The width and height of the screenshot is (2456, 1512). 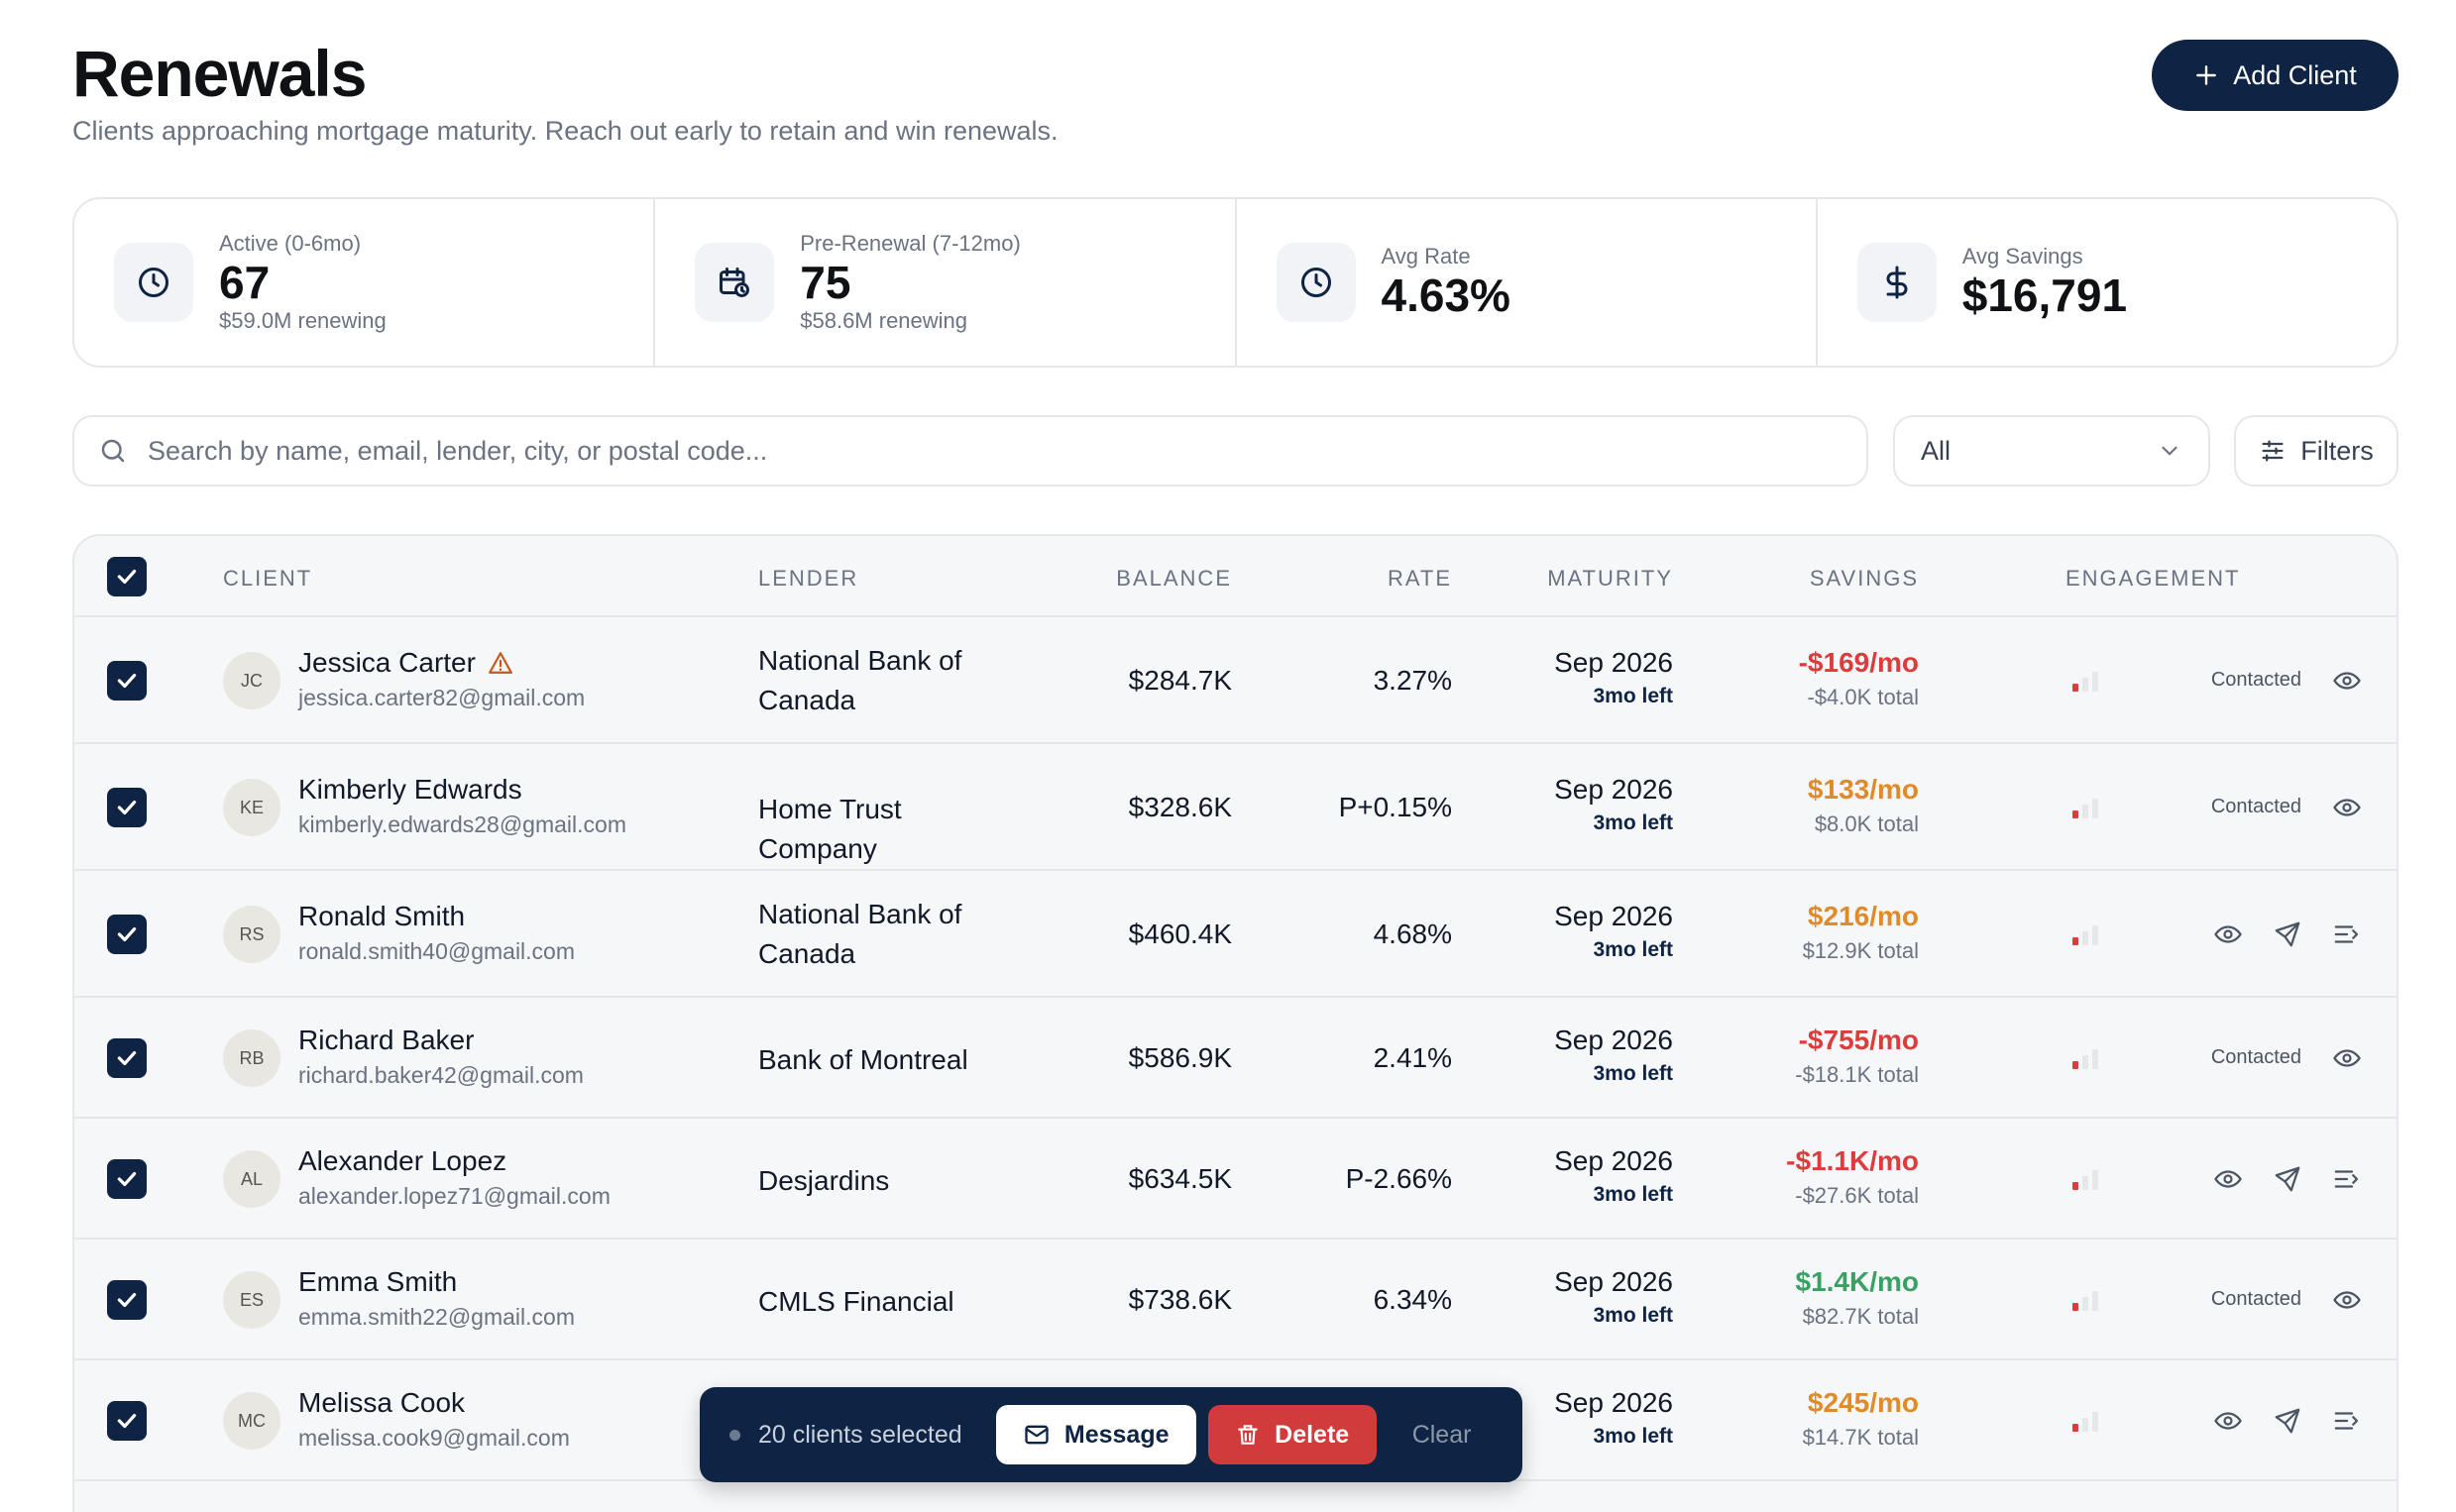 I want to click on savings-total: $12.9K total, so click(x=1860, y=951).